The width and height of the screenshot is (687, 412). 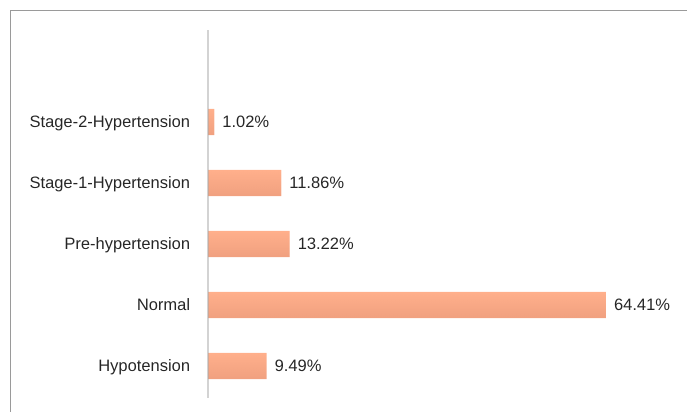 What do you see at coordinates (109, 183) in the screenshot?
I see `y-tick-label: Stage-1-Hypertension` at bounding box center [109, 183].